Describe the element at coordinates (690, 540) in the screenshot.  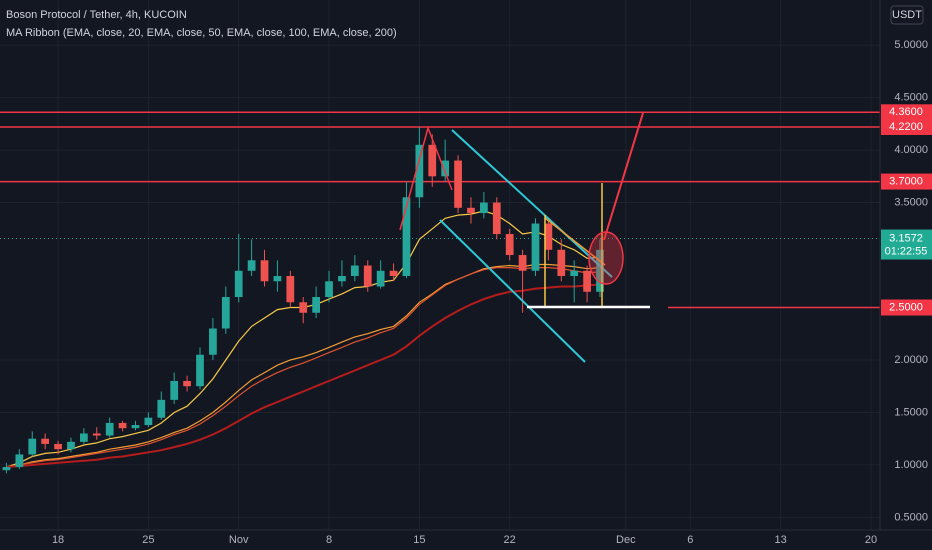
I see `x-tick-label: 6` at that location.